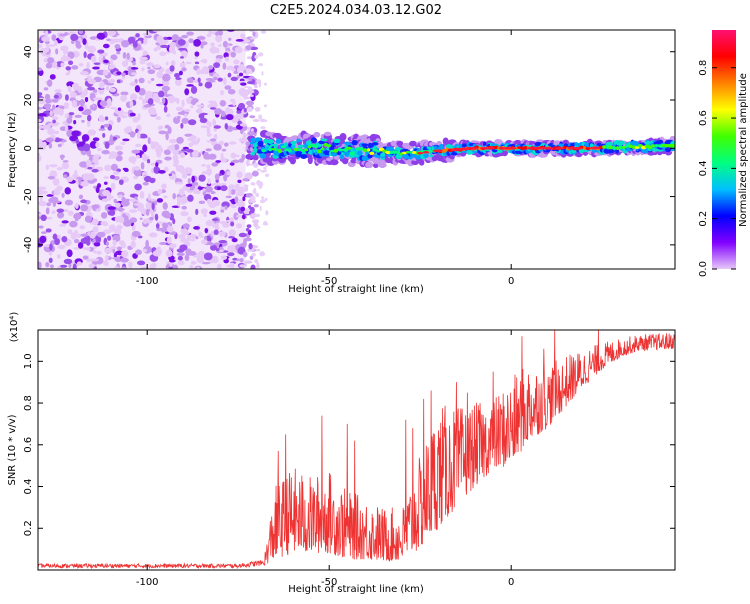 This screenshot has height=604, width=750. Describe the element at coordinates (511, 281) in the screenshot. I see `spectrogram-x-tick-label: 0` at that location.